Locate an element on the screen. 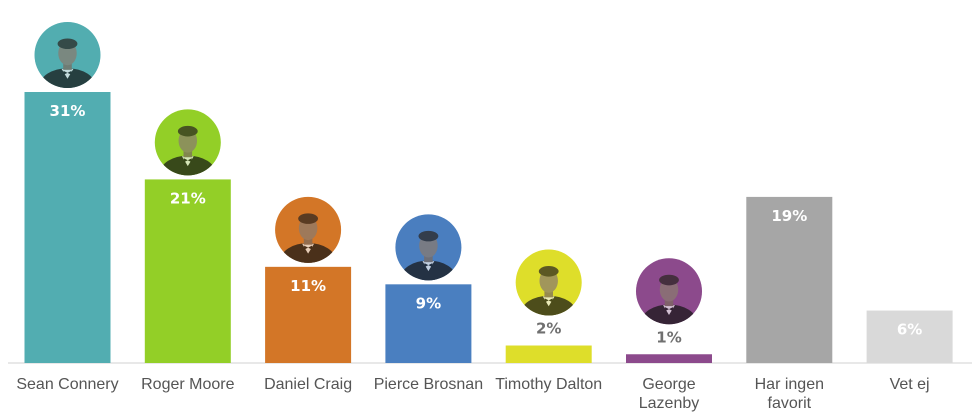 Image resolution: width=980 pixels, height=414 pixels. value-label-timothy-dalton: 2% is located at coordinates (548, 329).